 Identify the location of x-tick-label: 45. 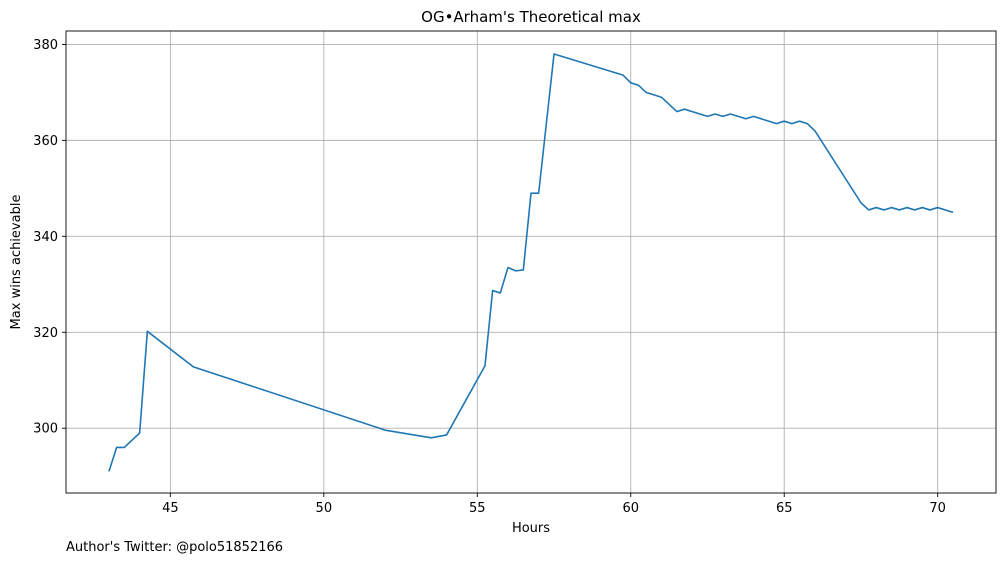
(170, 508).